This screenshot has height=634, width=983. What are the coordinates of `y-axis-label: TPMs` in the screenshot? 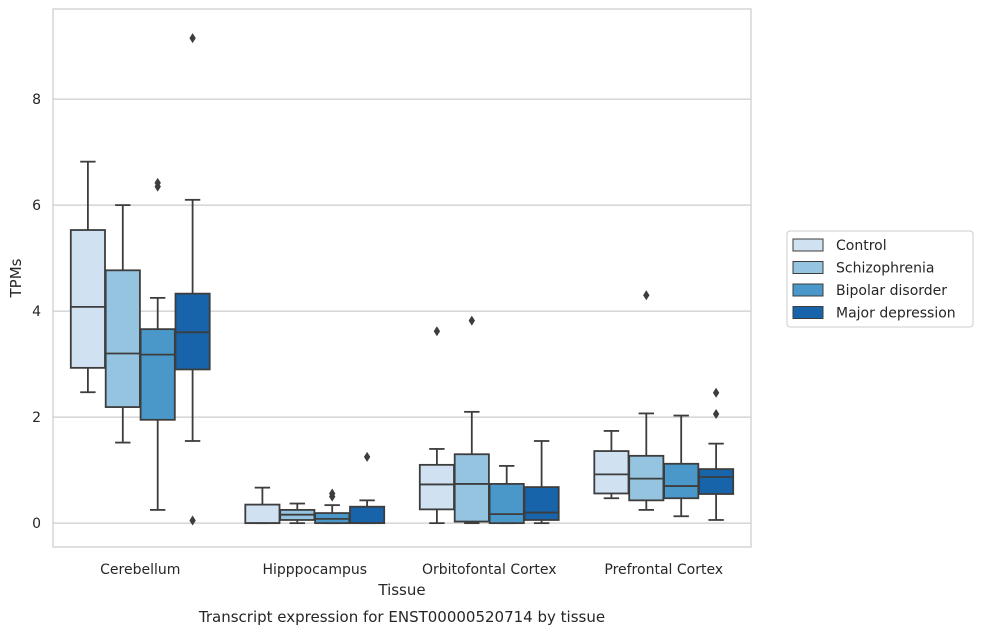 It's located at (16, 278).